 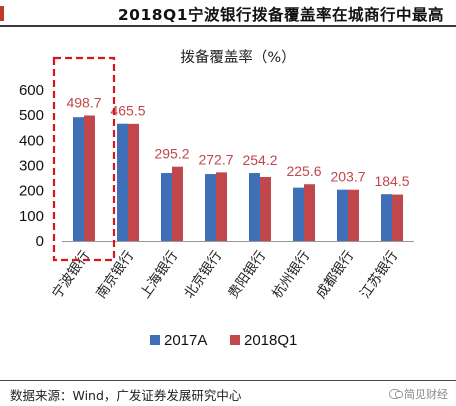 What do you see at coordinates (31, 216) in the screenshot?
I see `y-tick-label: 100` at bounding box center [31, 216].